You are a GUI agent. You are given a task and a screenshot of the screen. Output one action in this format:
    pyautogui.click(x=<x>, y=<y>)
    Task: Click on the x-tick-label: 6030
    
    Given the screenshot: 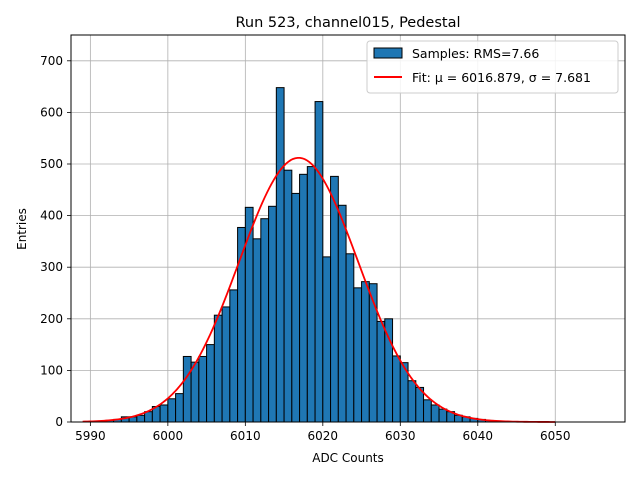 What is the action you would take?
    pyautogui.click(x=400, y=436)
    